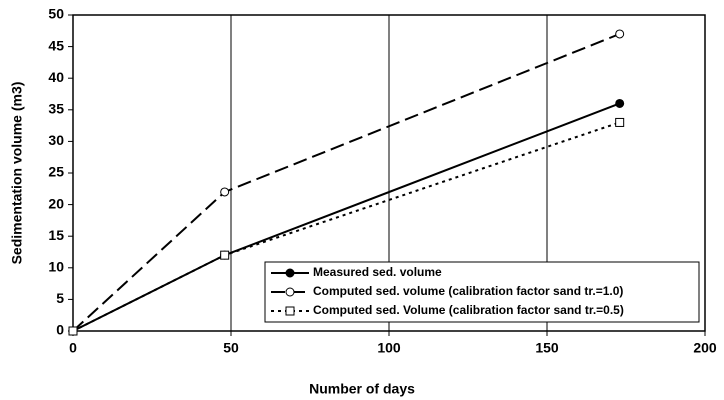 Image resolution: width=724 pixels, height=400 pixels. What do you see at coordinates (389, 348) in the screenshot?
I see `x-tick-label: 100` at bounding box center [389, 348].